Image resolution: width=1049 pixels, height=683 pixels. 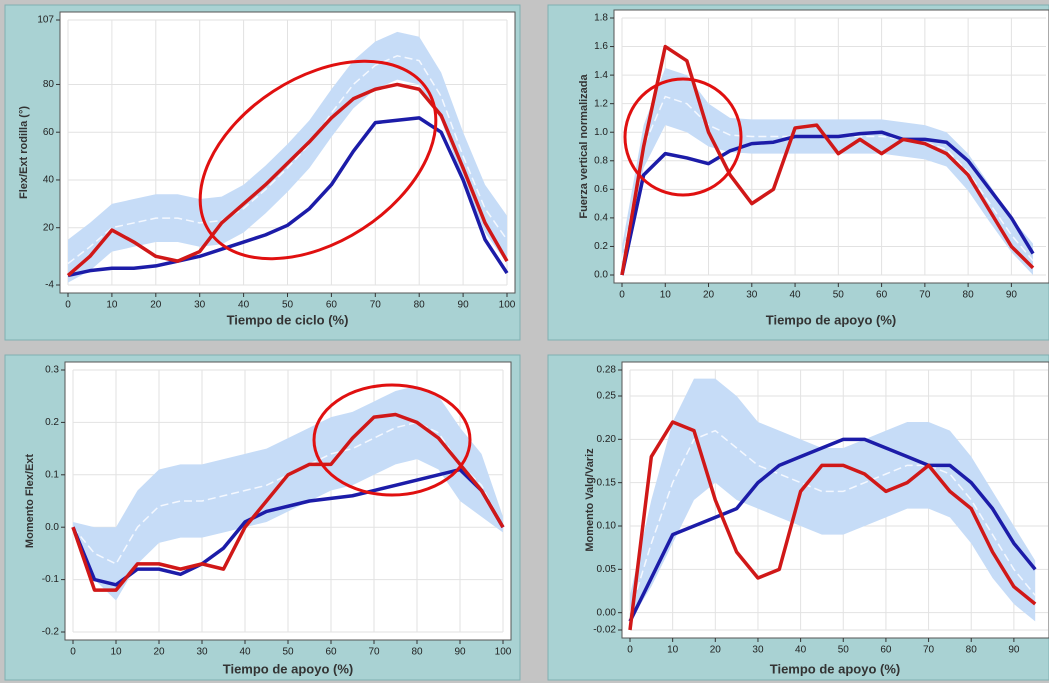 I want to click on y-tick-label: 0.25, so click(x=607, y=396).